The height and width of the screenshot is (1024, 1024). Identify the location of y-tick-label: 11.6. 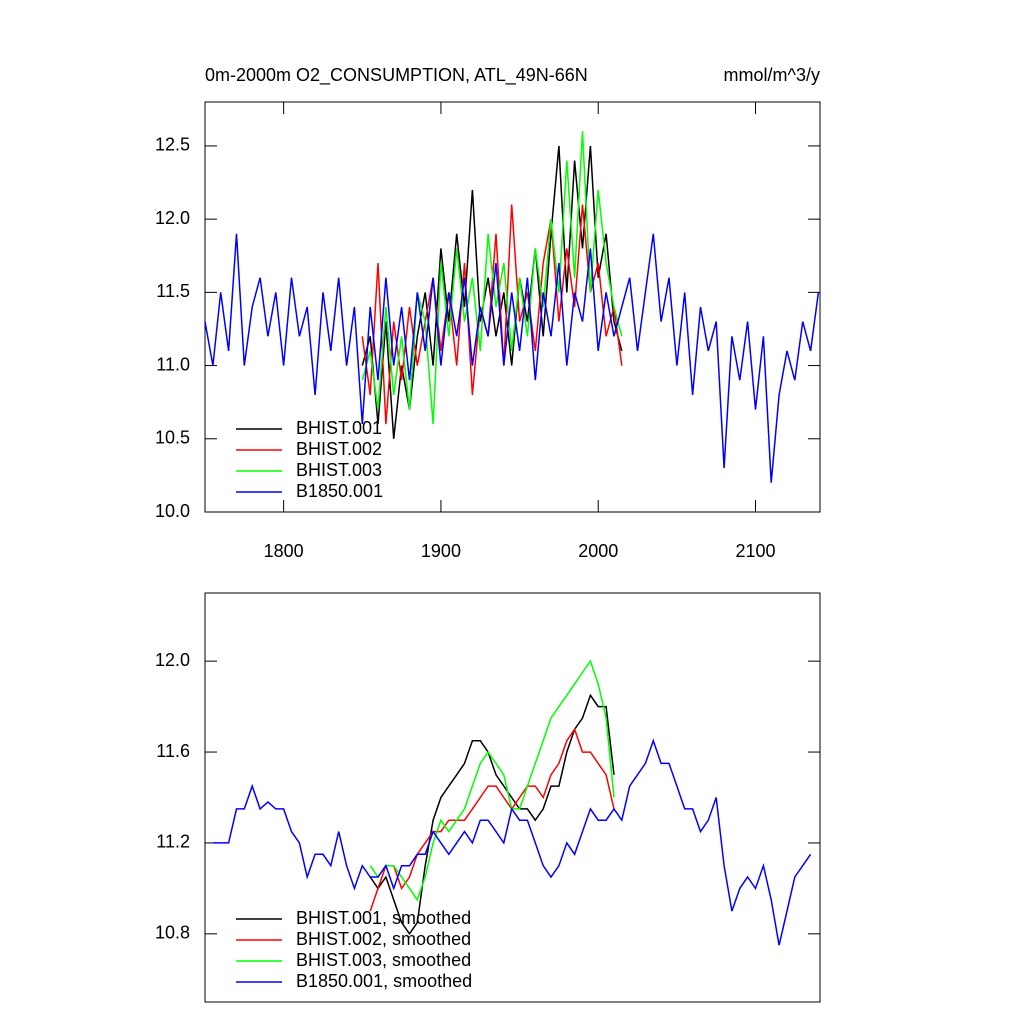
(173, 751).